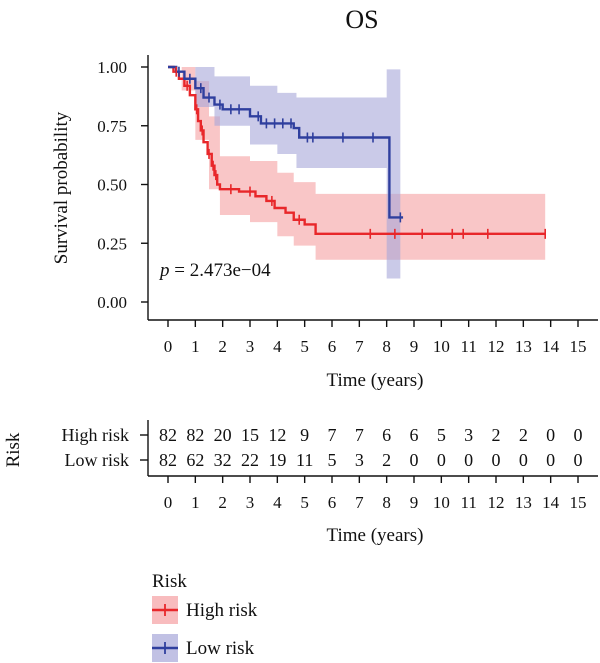  I want to click on y-axis: 0.00 0.25 0.50 0.75 1.00, so click(123, 187).